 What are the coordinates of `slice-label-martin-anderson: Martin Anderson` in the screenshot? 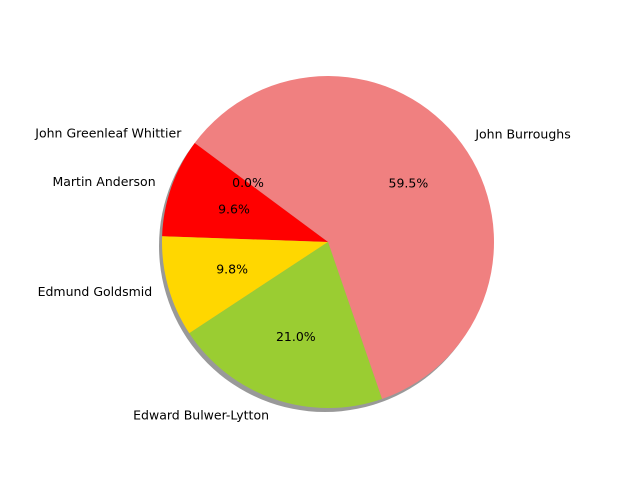 It's located at (103, 181).